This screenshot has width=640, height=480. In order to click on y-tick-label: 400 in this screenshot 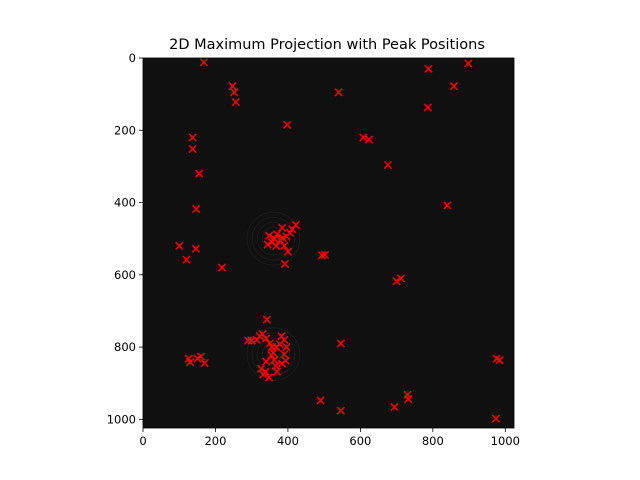, I will do `click(125, 203)`.